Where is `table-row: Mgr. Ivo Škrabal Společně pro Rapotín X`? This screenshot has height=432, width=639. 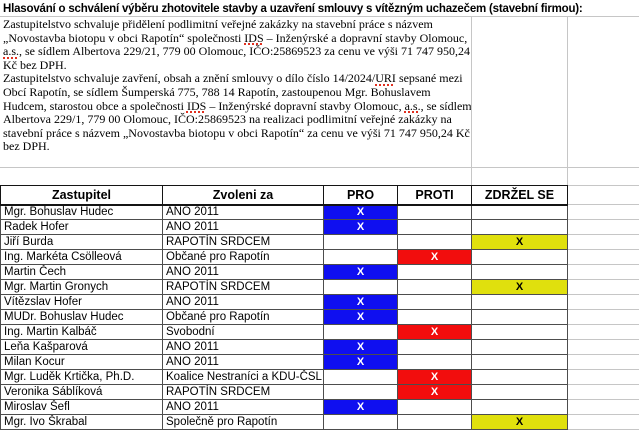
table-row: Mgr. Ivo Škrabal Společně pro Rapotín X is located at coordinates (319, 422).